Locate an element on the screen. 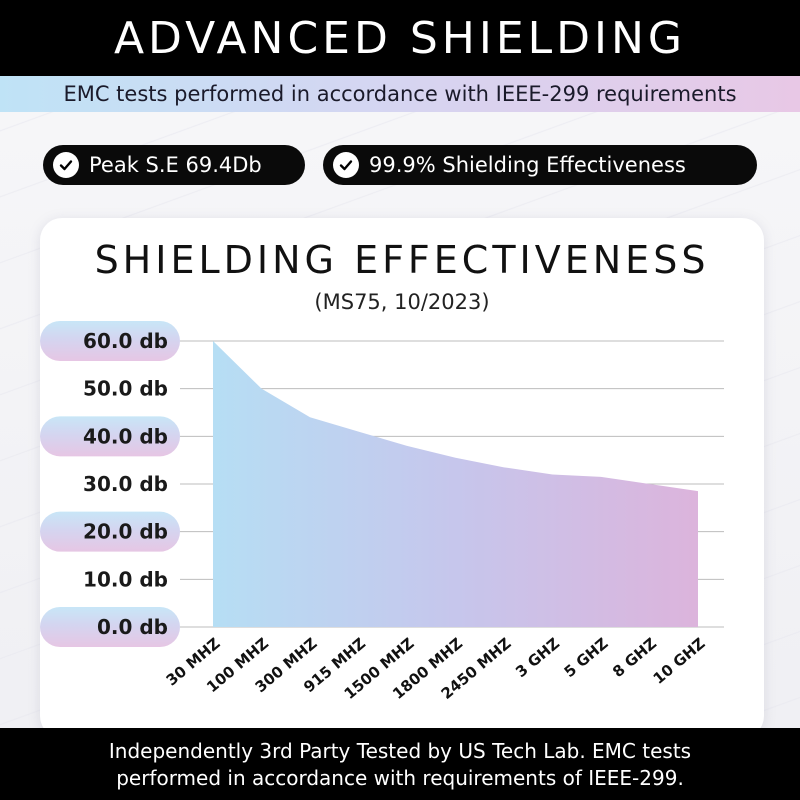 This screenshot has width=800, height=800. y-tick-label: 40.0 db is located at coordinates (125, 436).